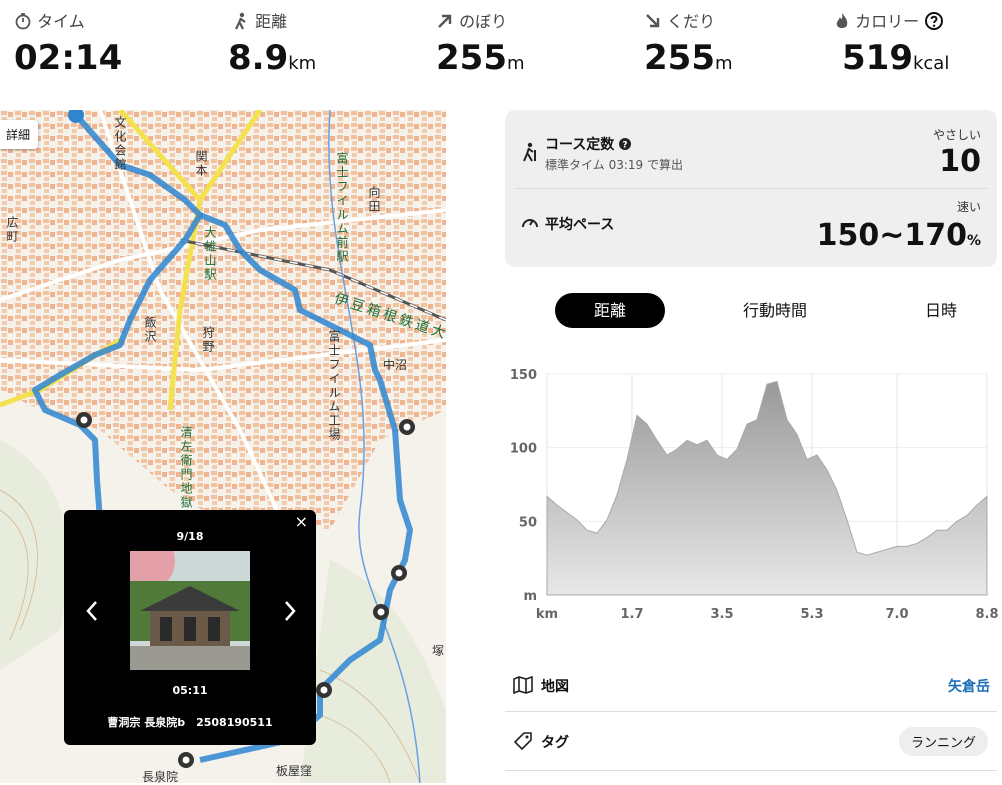  I want to click on stat-label: のぼり, so click(483, 21).